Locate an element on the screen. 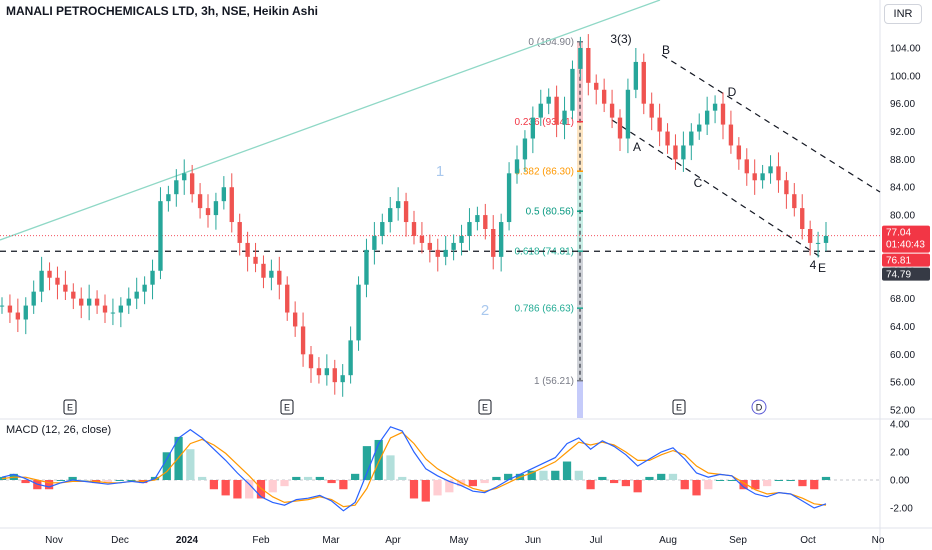 The image size is (932, 550). wave-label: 2 is located at coordinates (485, 310).